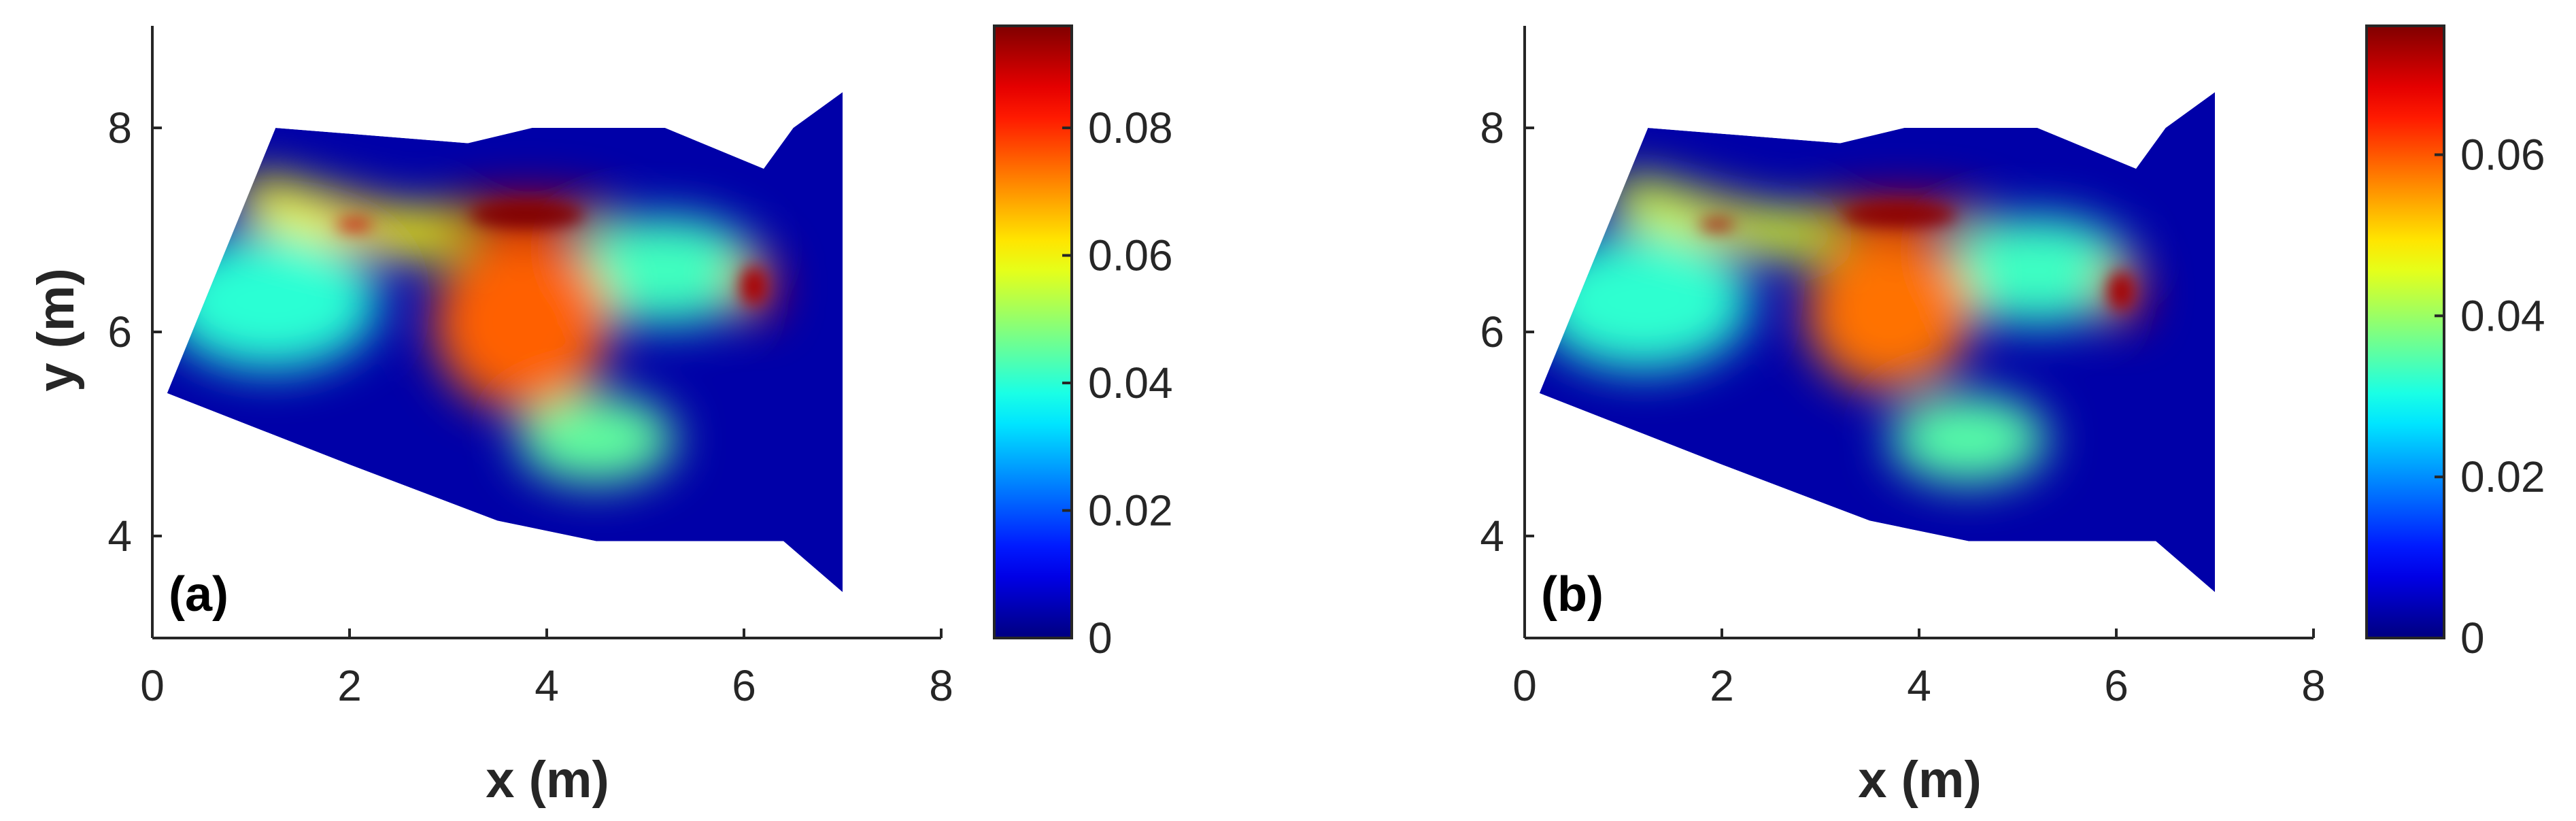 The width and height of the screenshot is (2576, 821). Describe the element at coordinates (2455, 343) in the screenshot. I see `colorbar-b: 0 0.02 0.04 0.06` at that location.